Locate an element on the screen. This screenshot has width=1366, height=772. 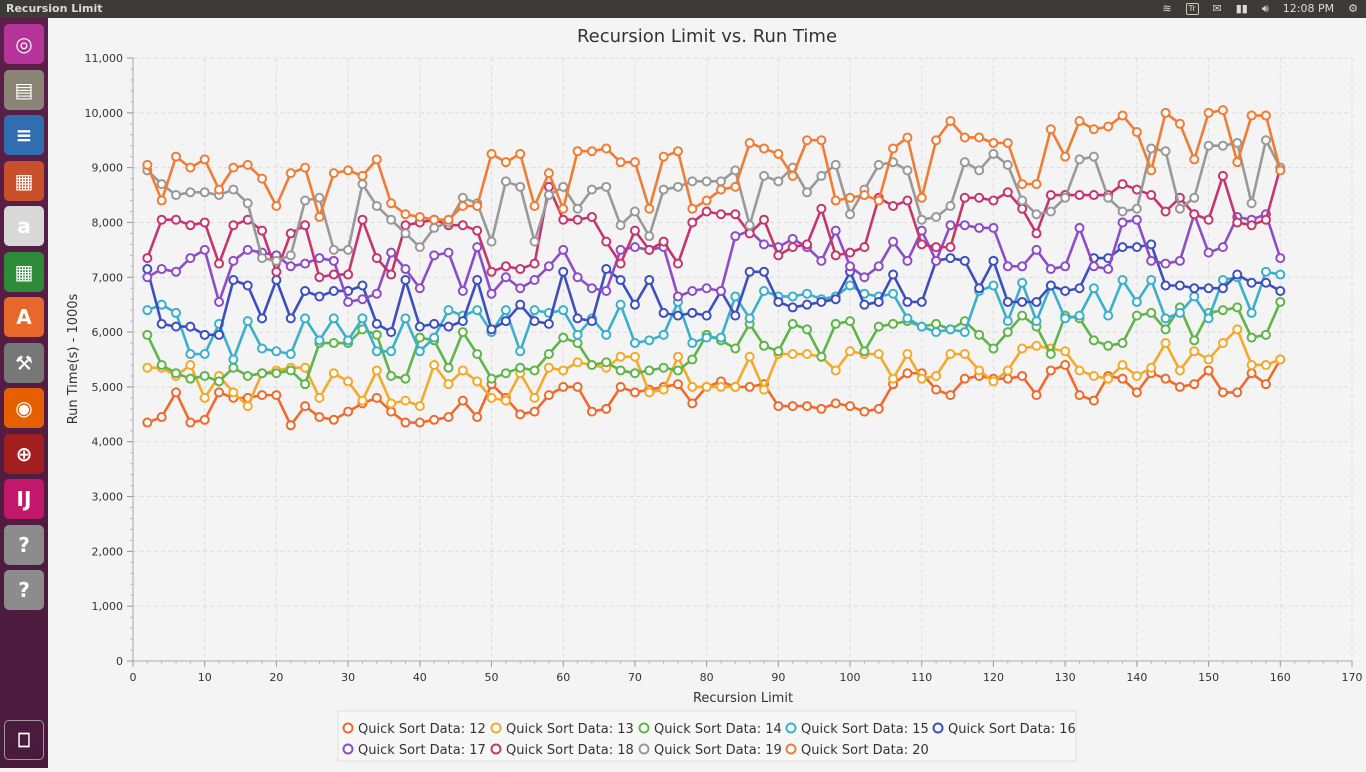
x-tick-label: 130 is located at coordinates (1065, 677).